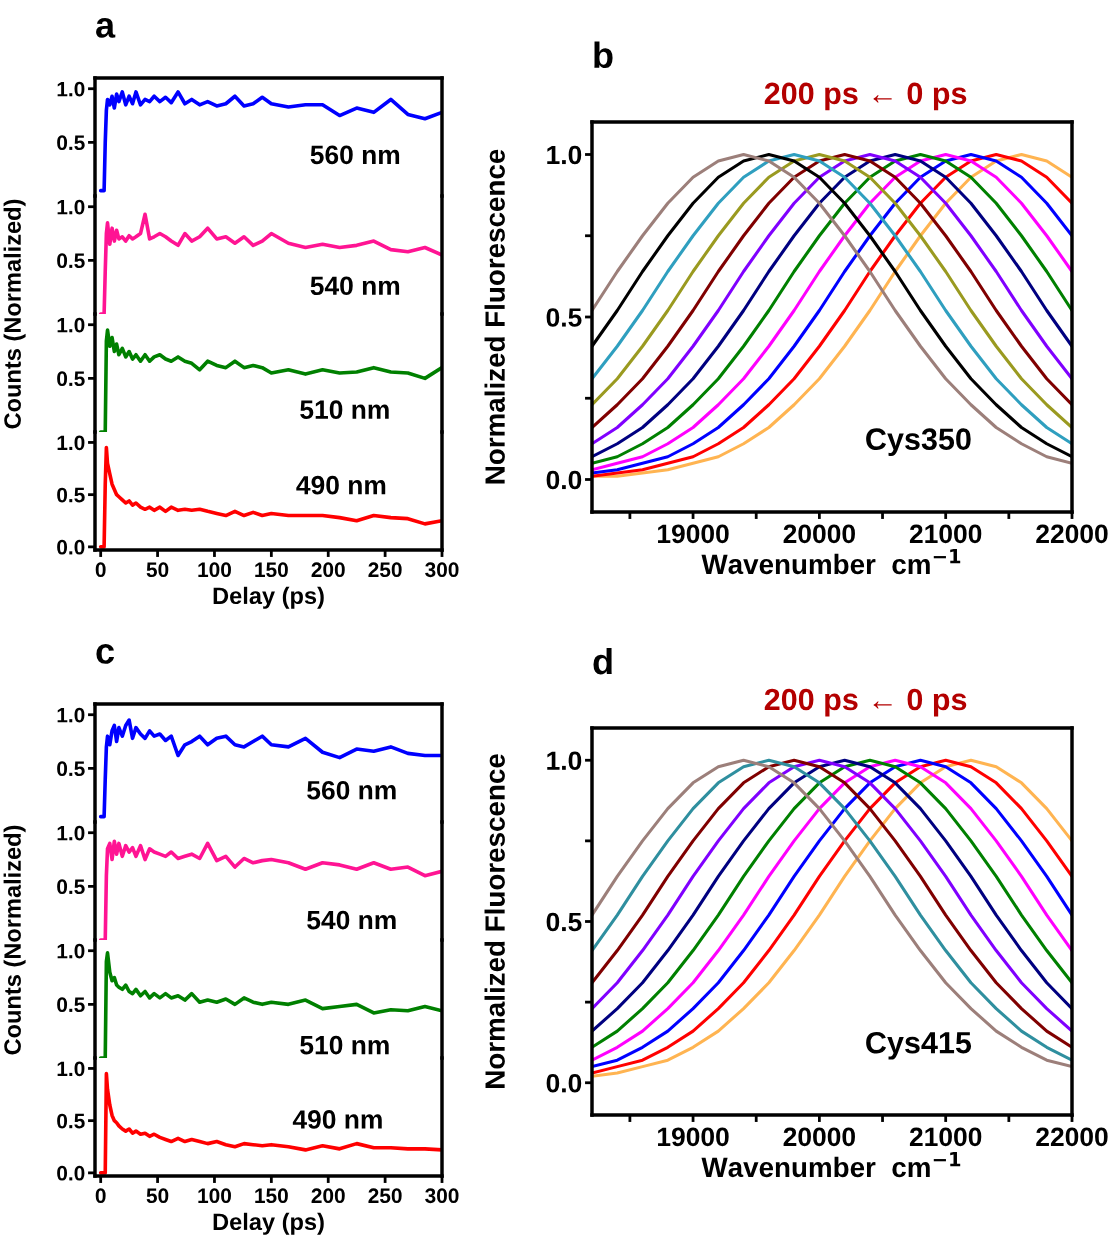  Describe the element at coordinates (603, 55) in the screenshot. I see `chart-title: b` at that location.